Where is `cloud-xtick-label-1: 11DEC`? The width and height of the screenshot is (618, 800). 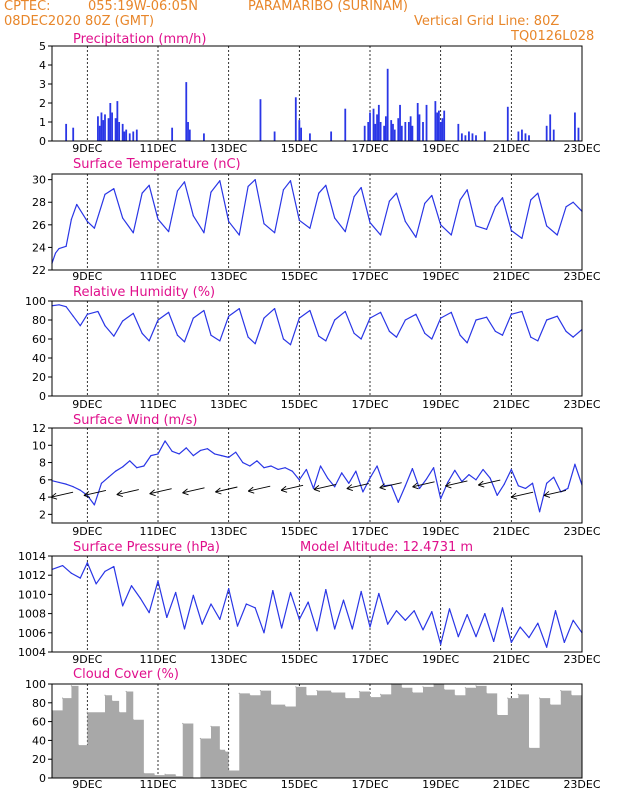 cloud-xtick-label-1: 11DEC is located at coordinates (157, 784).